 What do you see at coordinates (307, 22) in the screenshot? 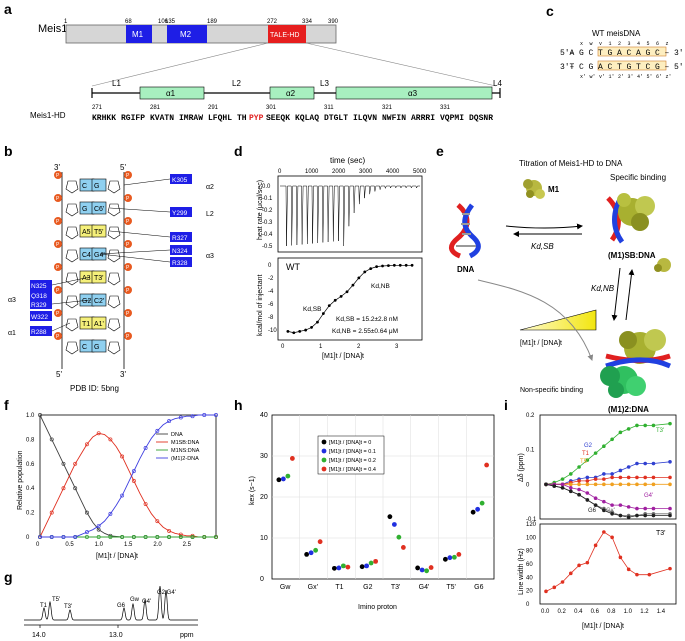
I see `tick-334: 334` at bounding box center [307, 22].